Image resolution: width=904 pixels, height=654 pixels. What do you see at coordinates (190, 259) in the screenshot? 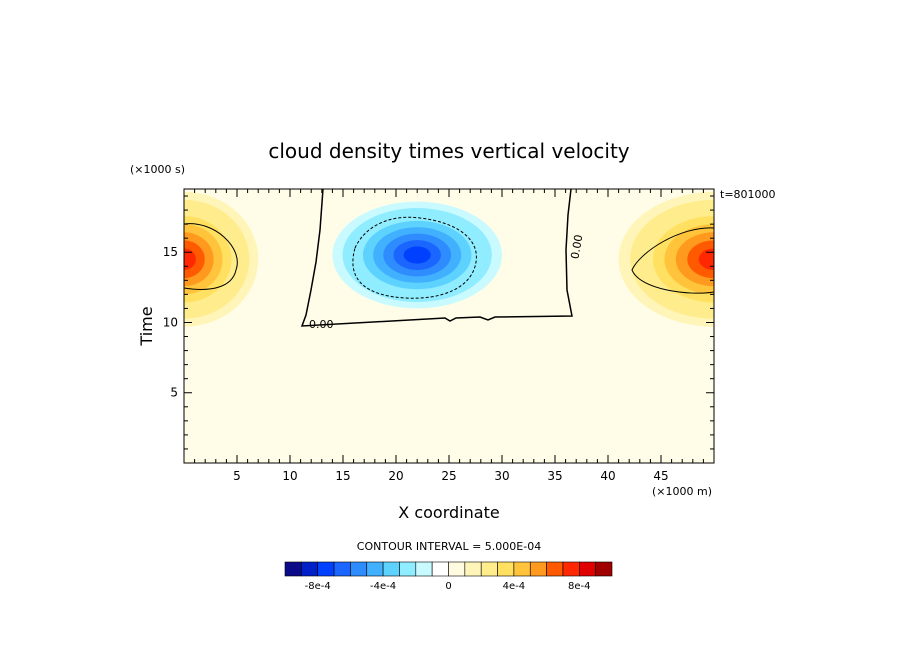
I see `updraft-left-band` at bounding box center [190, 259].